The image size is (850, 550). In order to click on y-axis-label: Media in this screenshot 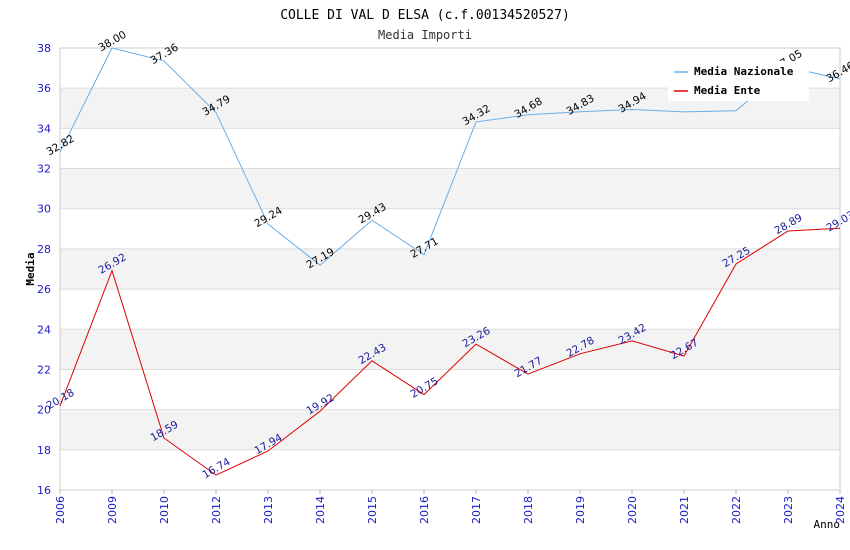, I will do `click(30, 268)`.